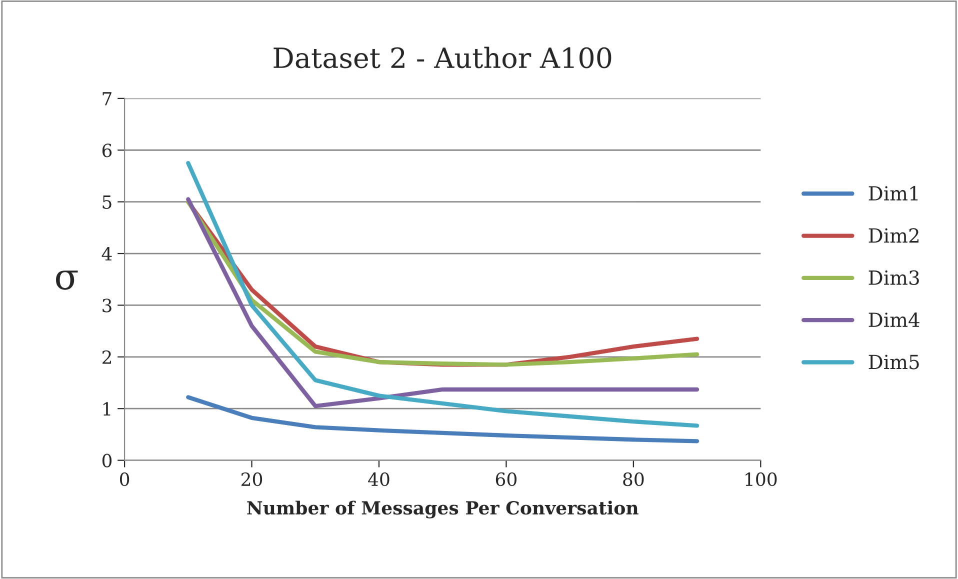 Image resolution: width=958 pixels, height=579 pixels. Describe the element at coordinates (893, 362) in the screenshot. I see `legend-label: Dim5` at that location.